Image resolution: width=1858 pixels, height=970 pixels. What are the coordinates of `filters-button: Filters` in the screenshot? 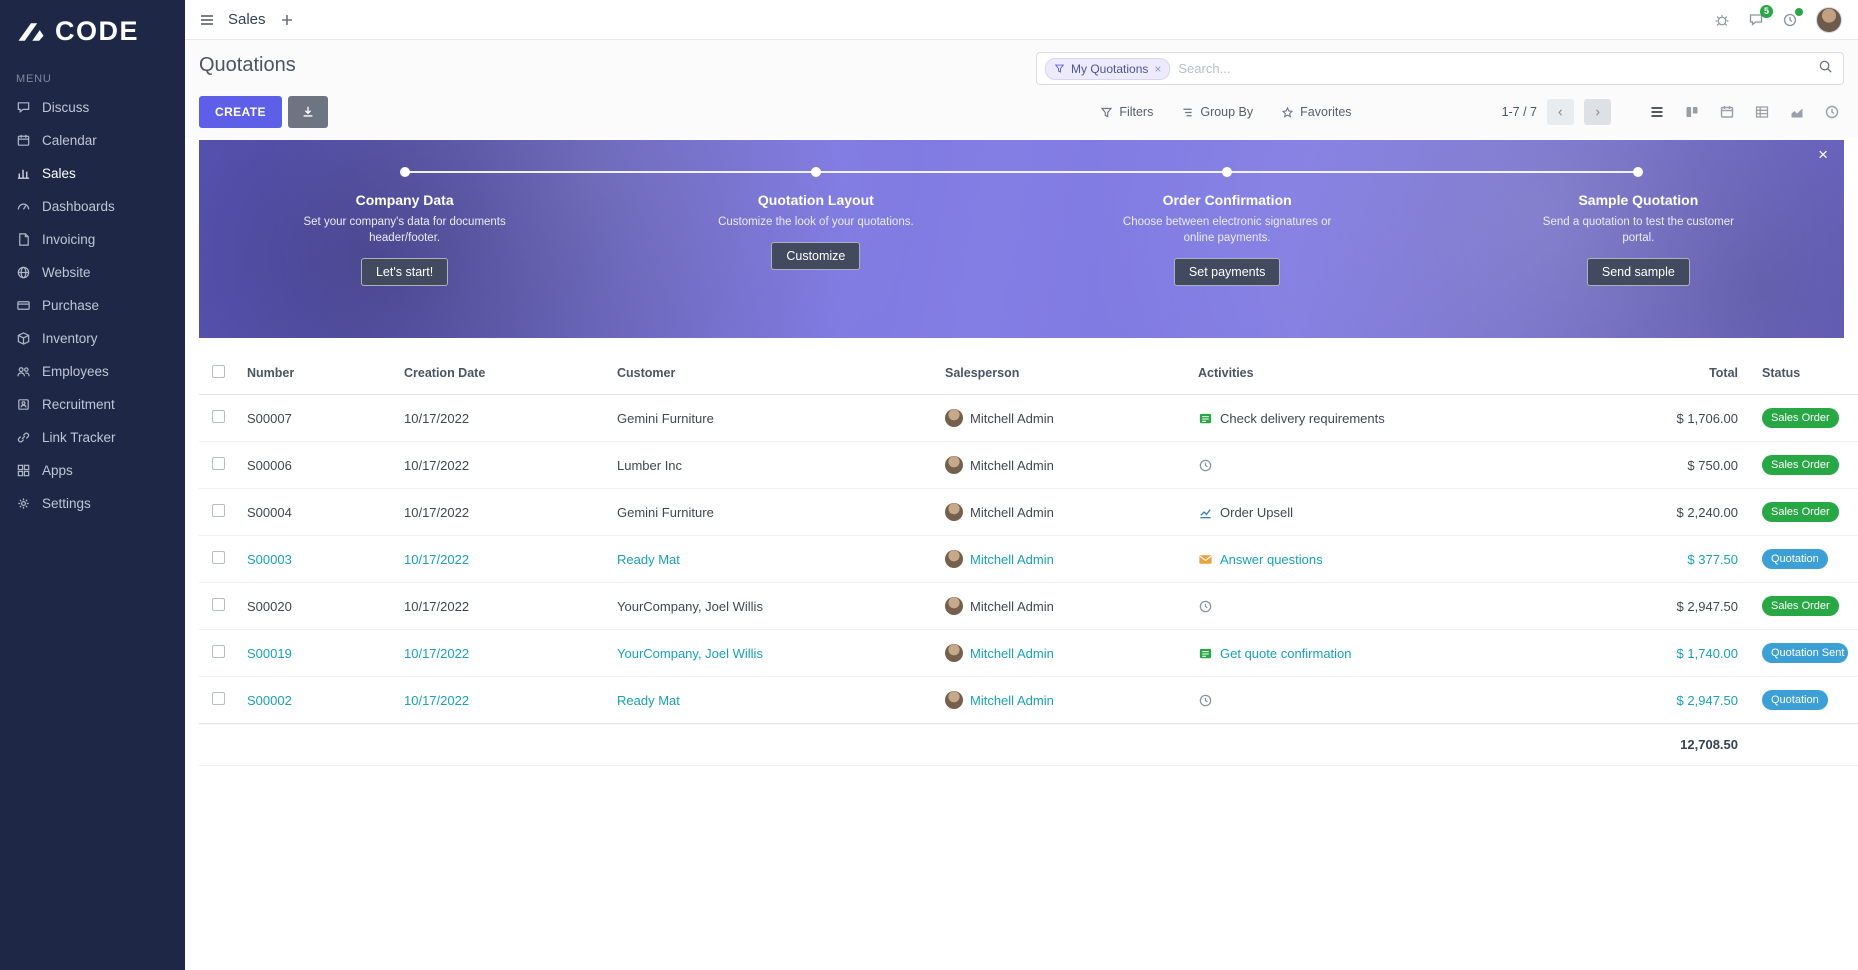 It's located at (1126, 112).